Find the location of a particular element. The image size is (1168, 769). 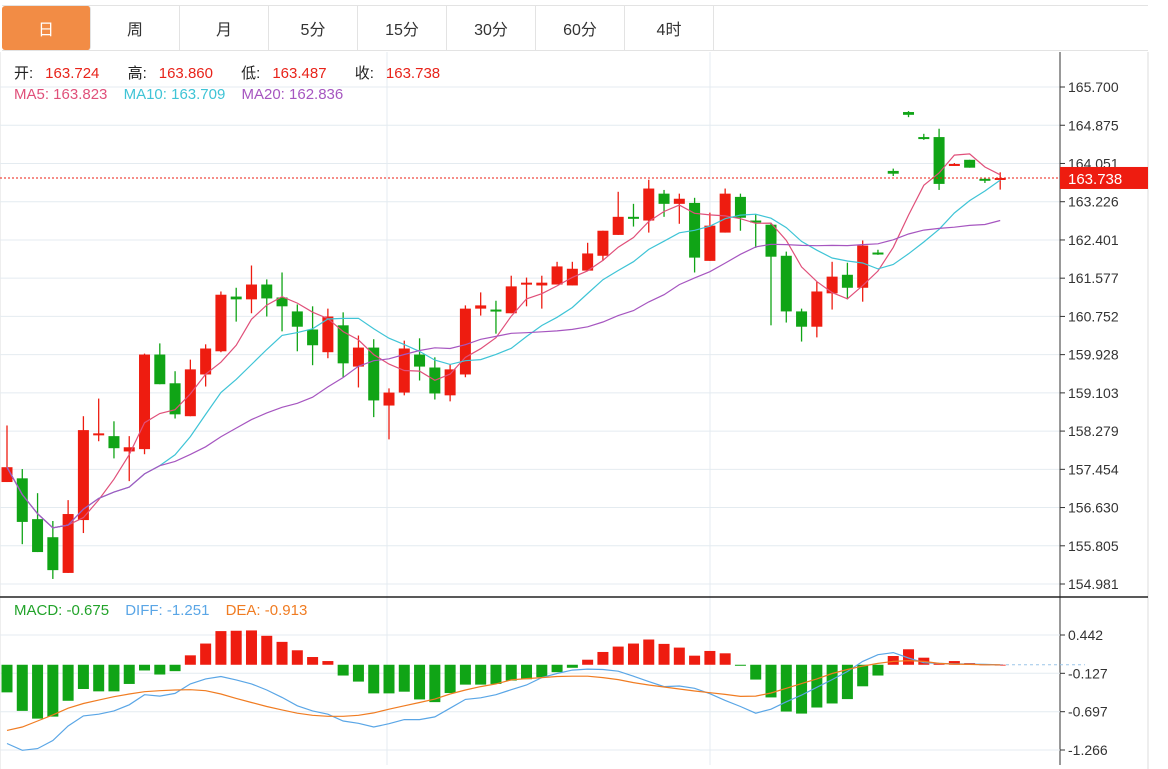

ohlc-legend: 开: 163.724 高: 163.860 低: 163.487 收: 163.738 is located at coordinates (239, 72).